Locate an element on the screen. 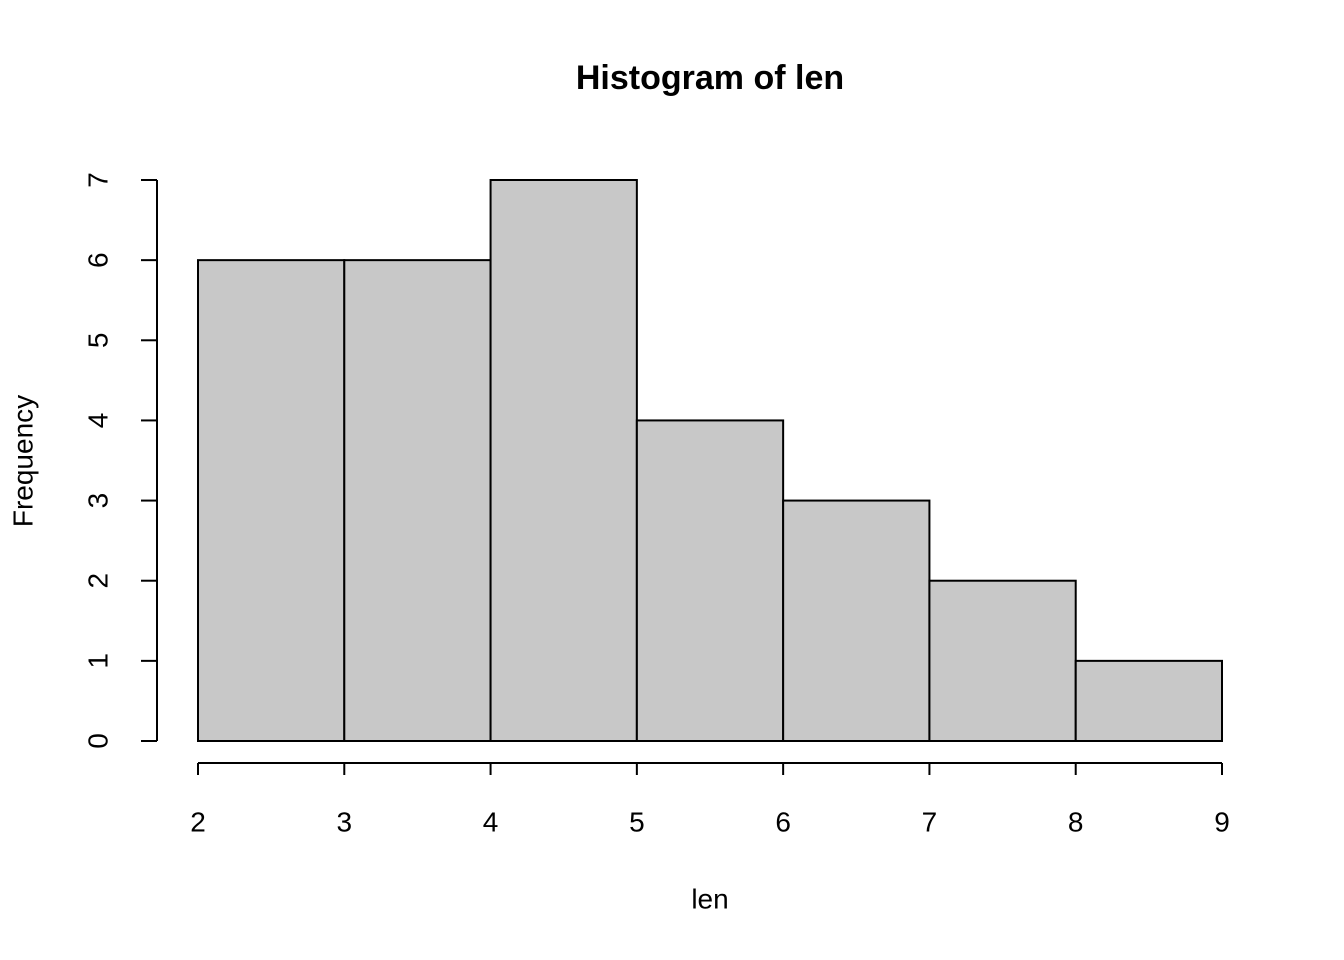 This screenshot has height=960, width=1344. x-tick-label: 8 is located at coordinates (1076, 821).